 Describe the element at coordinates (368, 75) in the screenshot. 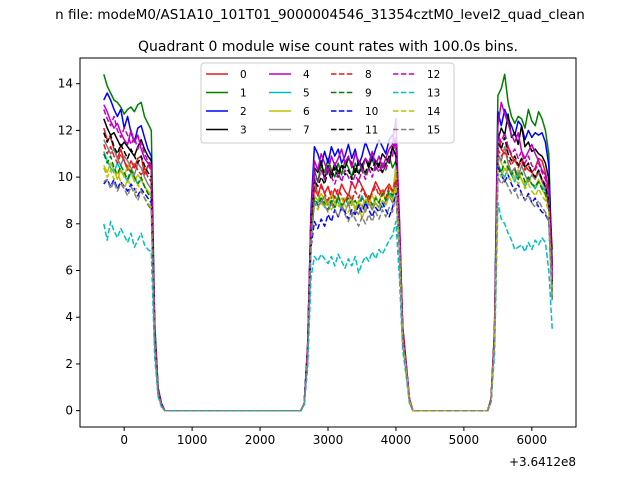

I see `legend-label-8: 8` at that location.